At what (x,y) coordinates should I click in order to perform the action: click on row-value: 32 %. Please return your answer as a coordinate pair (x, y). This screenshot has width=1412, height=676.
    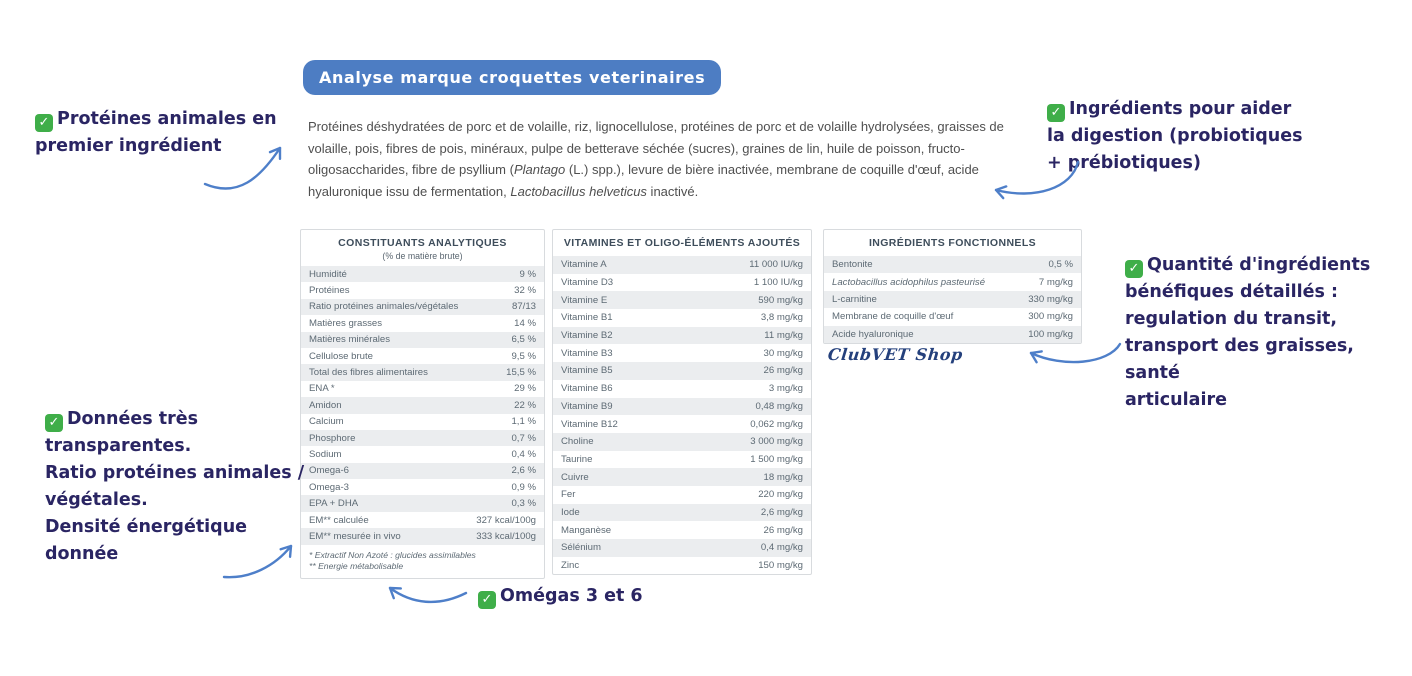
    Looking at the image, I should click on (525, 291).